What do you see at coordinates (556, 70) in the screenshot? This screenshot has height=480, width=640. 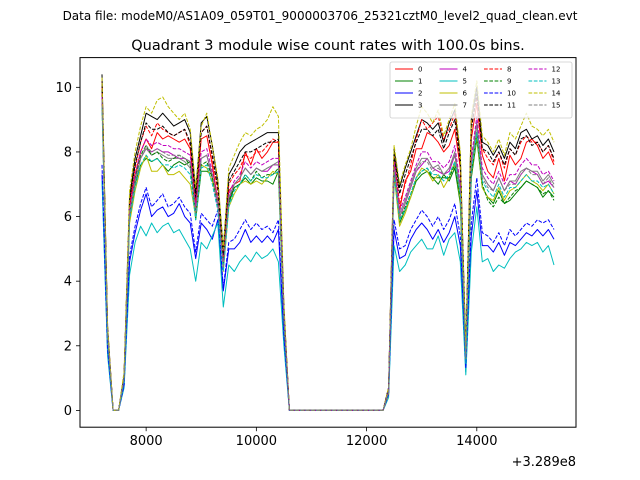 I see `legend-label-12: 12` at bounding box center [556, 70].